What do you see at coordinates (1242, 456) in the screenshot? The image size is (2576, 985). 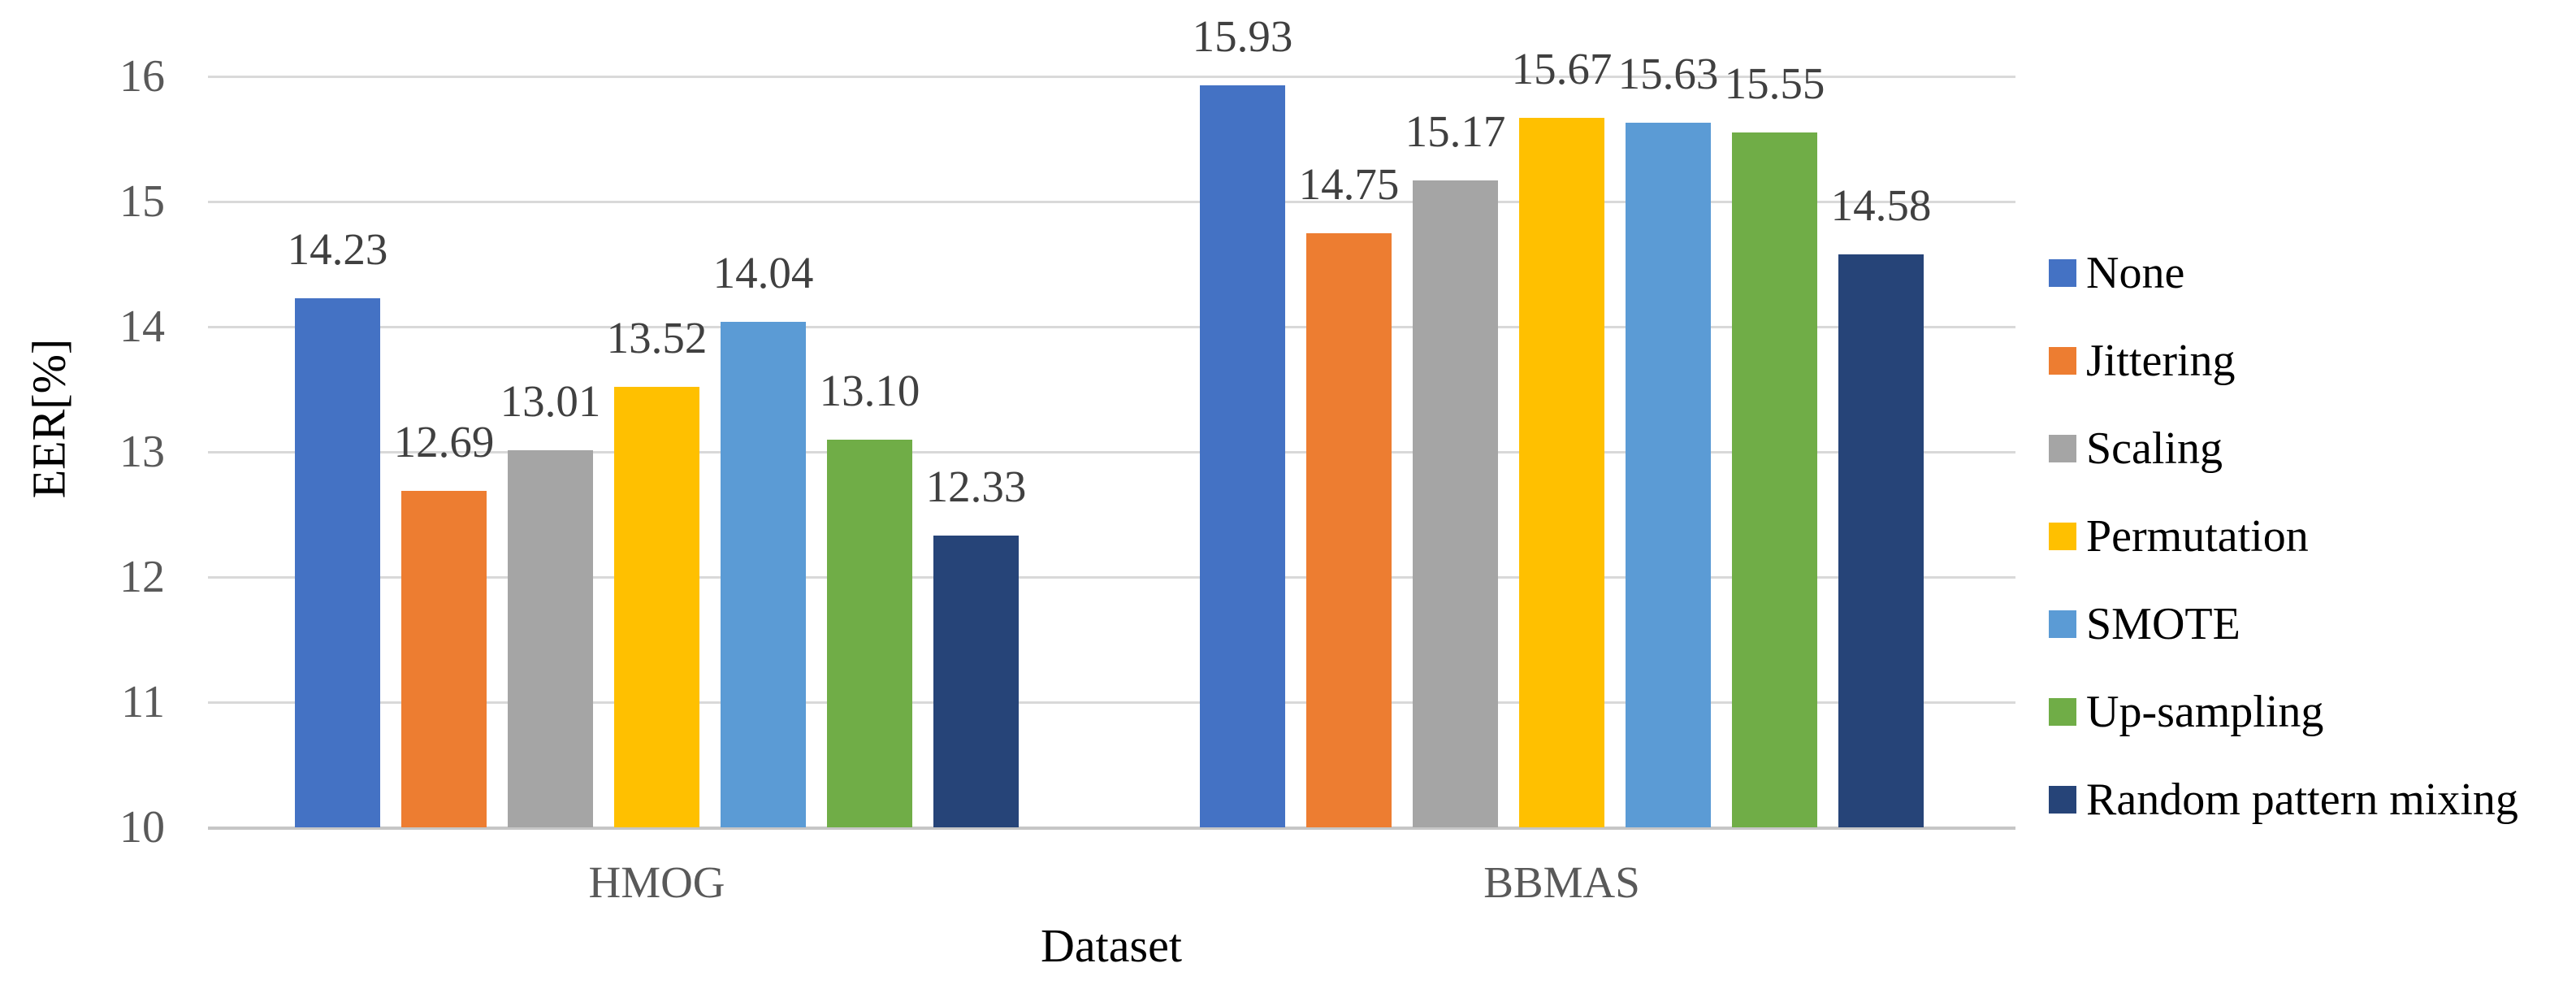 I see `bar-none-bbmas` at bounding box center [1242, 456].